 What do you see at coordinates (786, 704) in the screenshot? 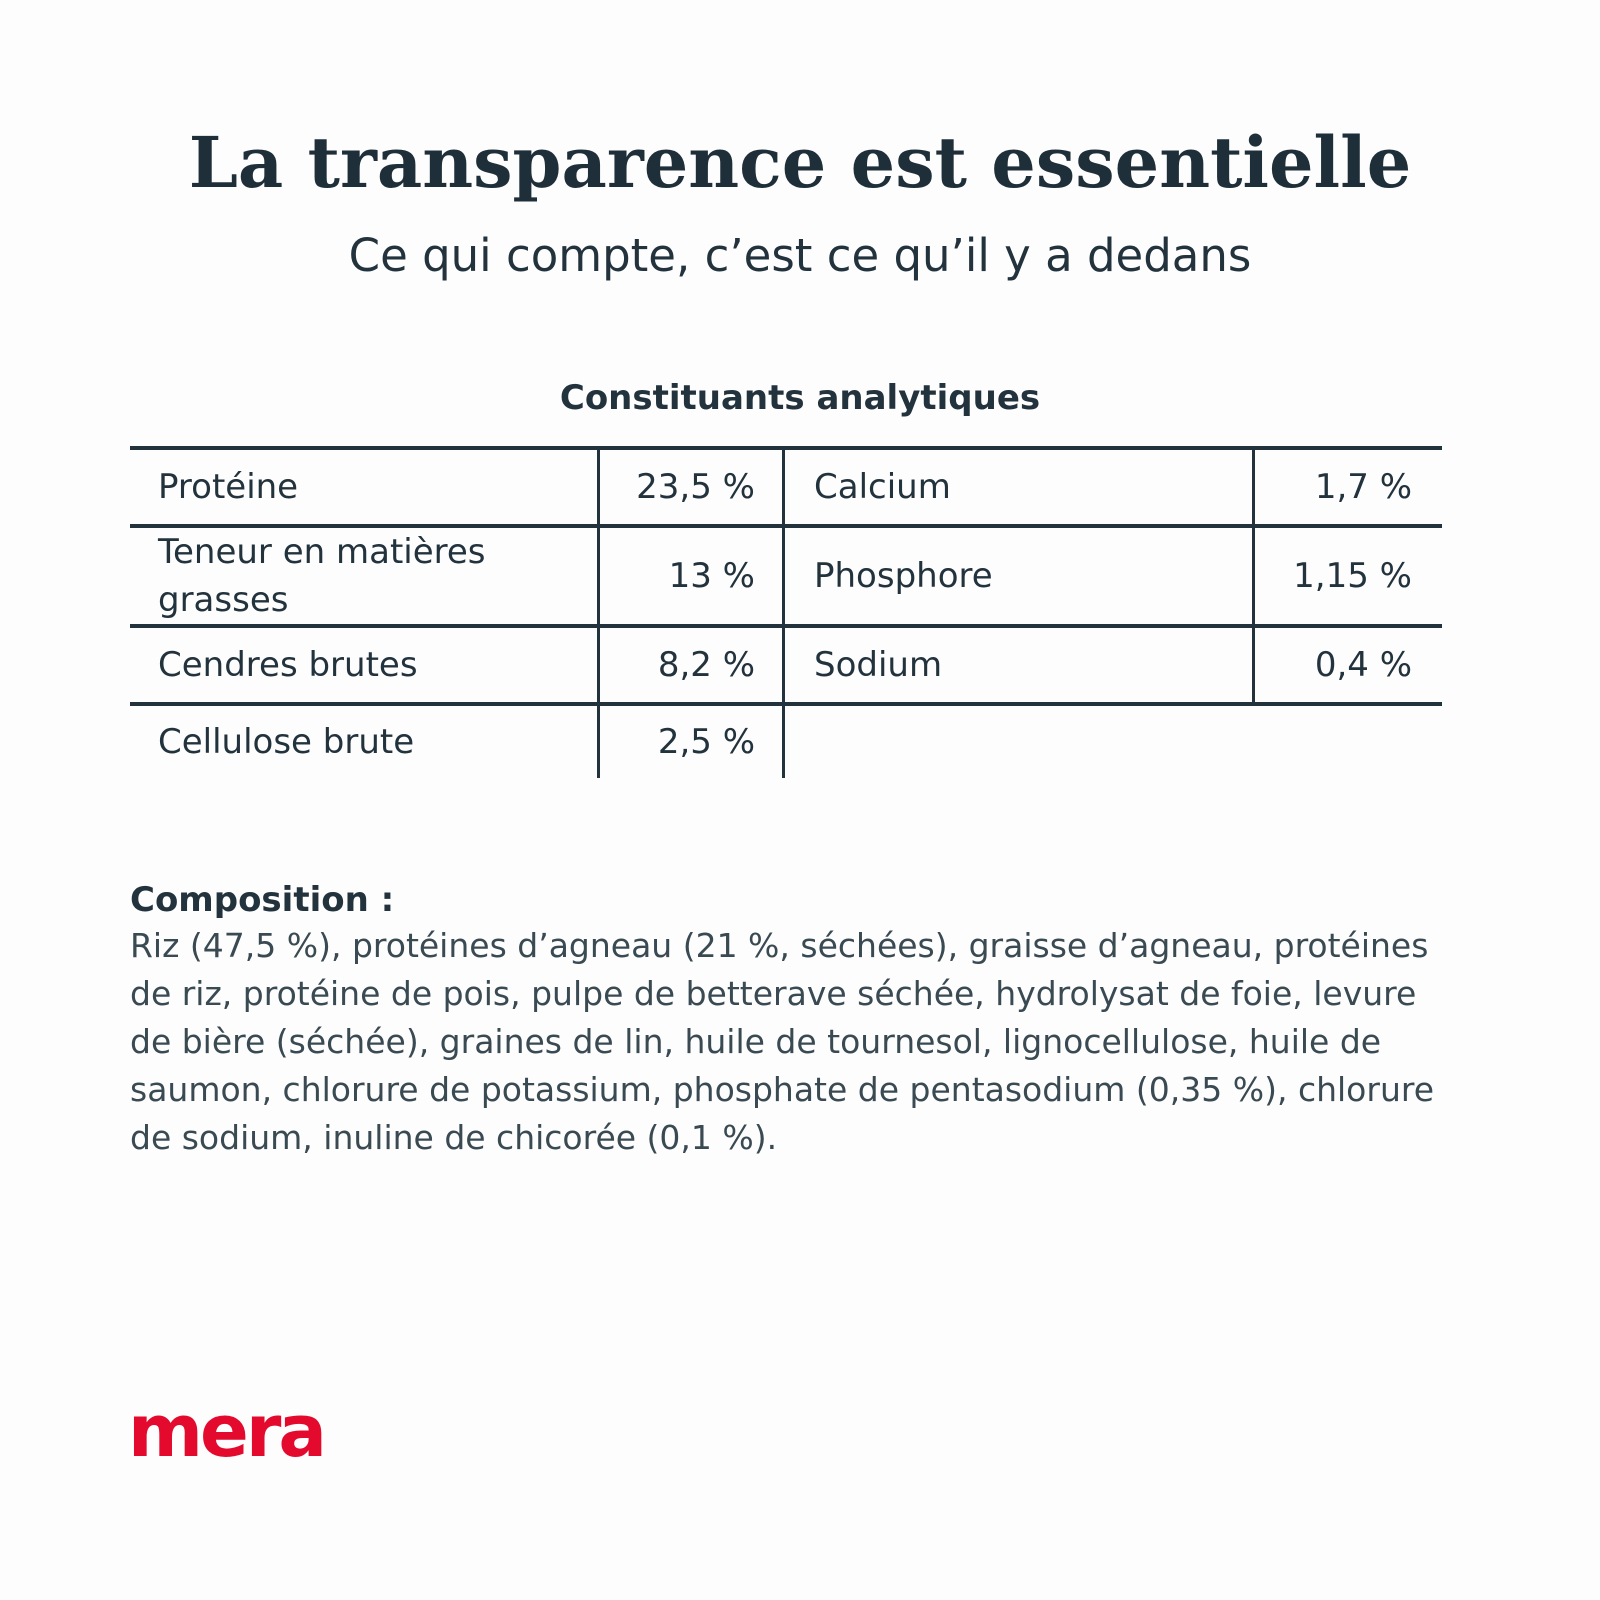
I see `table-rule-row3` at bounding box center [786, 704].